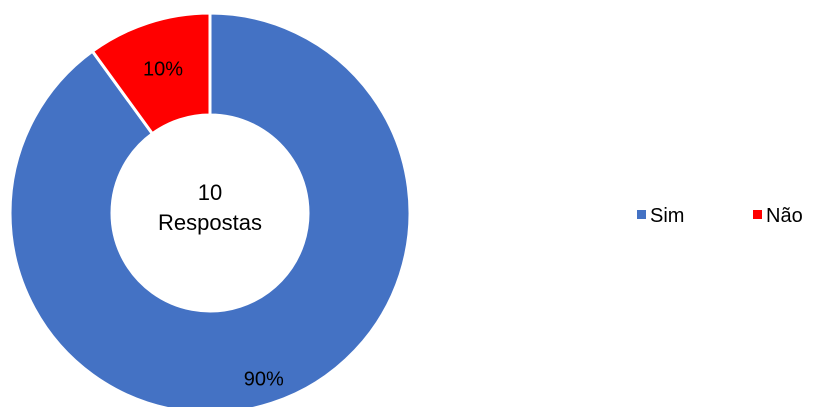 The image size is (823, 407). Describe the element at coordinates (210, 222) in the screenshot. I see `center-caption: Respostas` at that location.